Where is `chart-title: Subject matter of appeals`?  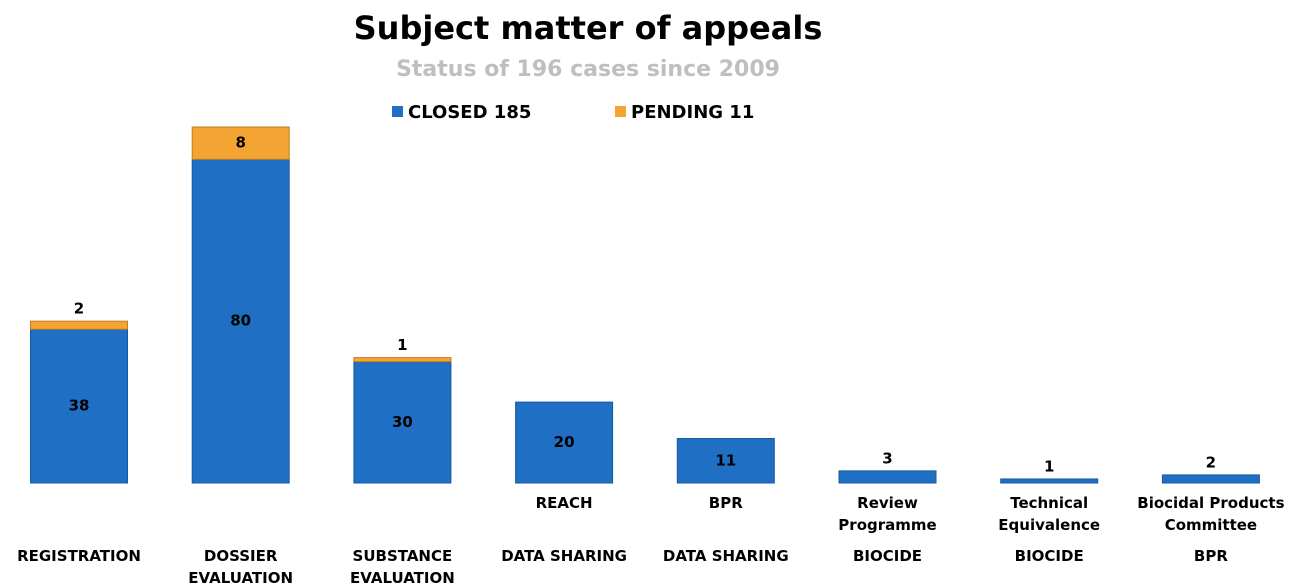
chart-title: Subject matter of appeals is located at coordinates (588, 28).